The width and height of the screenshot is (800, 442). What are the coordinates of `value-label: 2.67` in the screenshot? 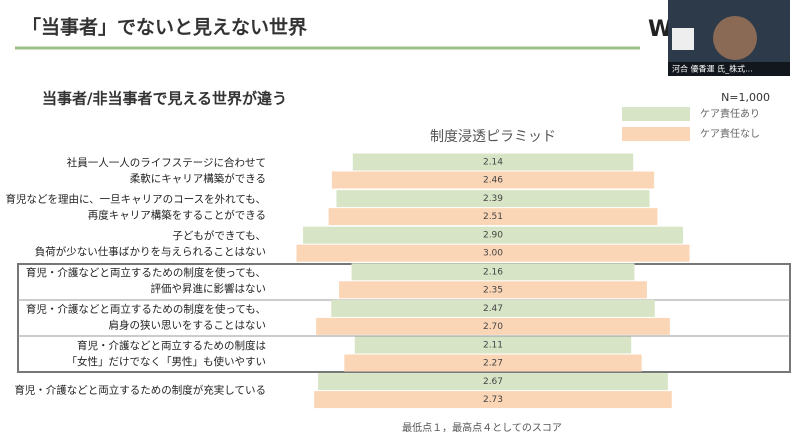 It's located at (493, 382).